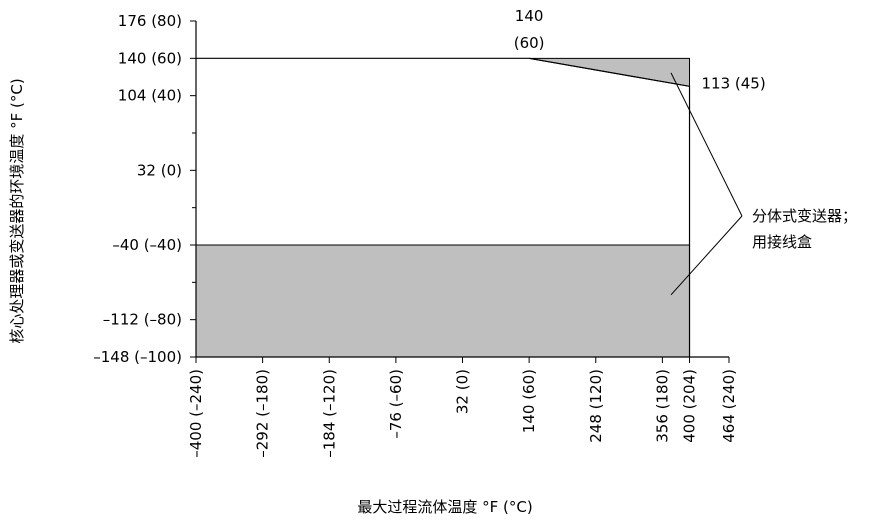 The height and width of the screenshot is (525, 896). I want to click on y-tick-label-4: –40 (–40), so click(147, 245).